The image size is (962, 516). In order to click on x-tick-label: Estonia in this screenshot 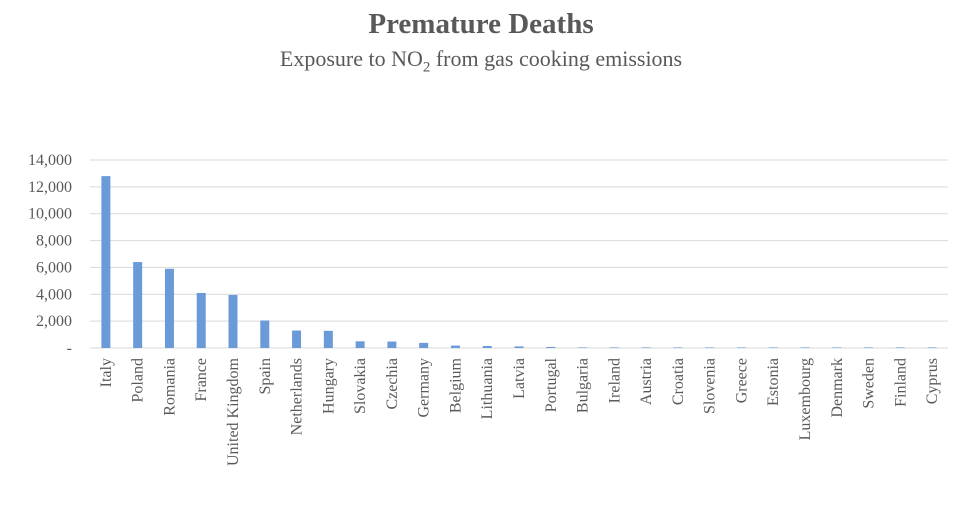, I will do `click(773, 382)`.